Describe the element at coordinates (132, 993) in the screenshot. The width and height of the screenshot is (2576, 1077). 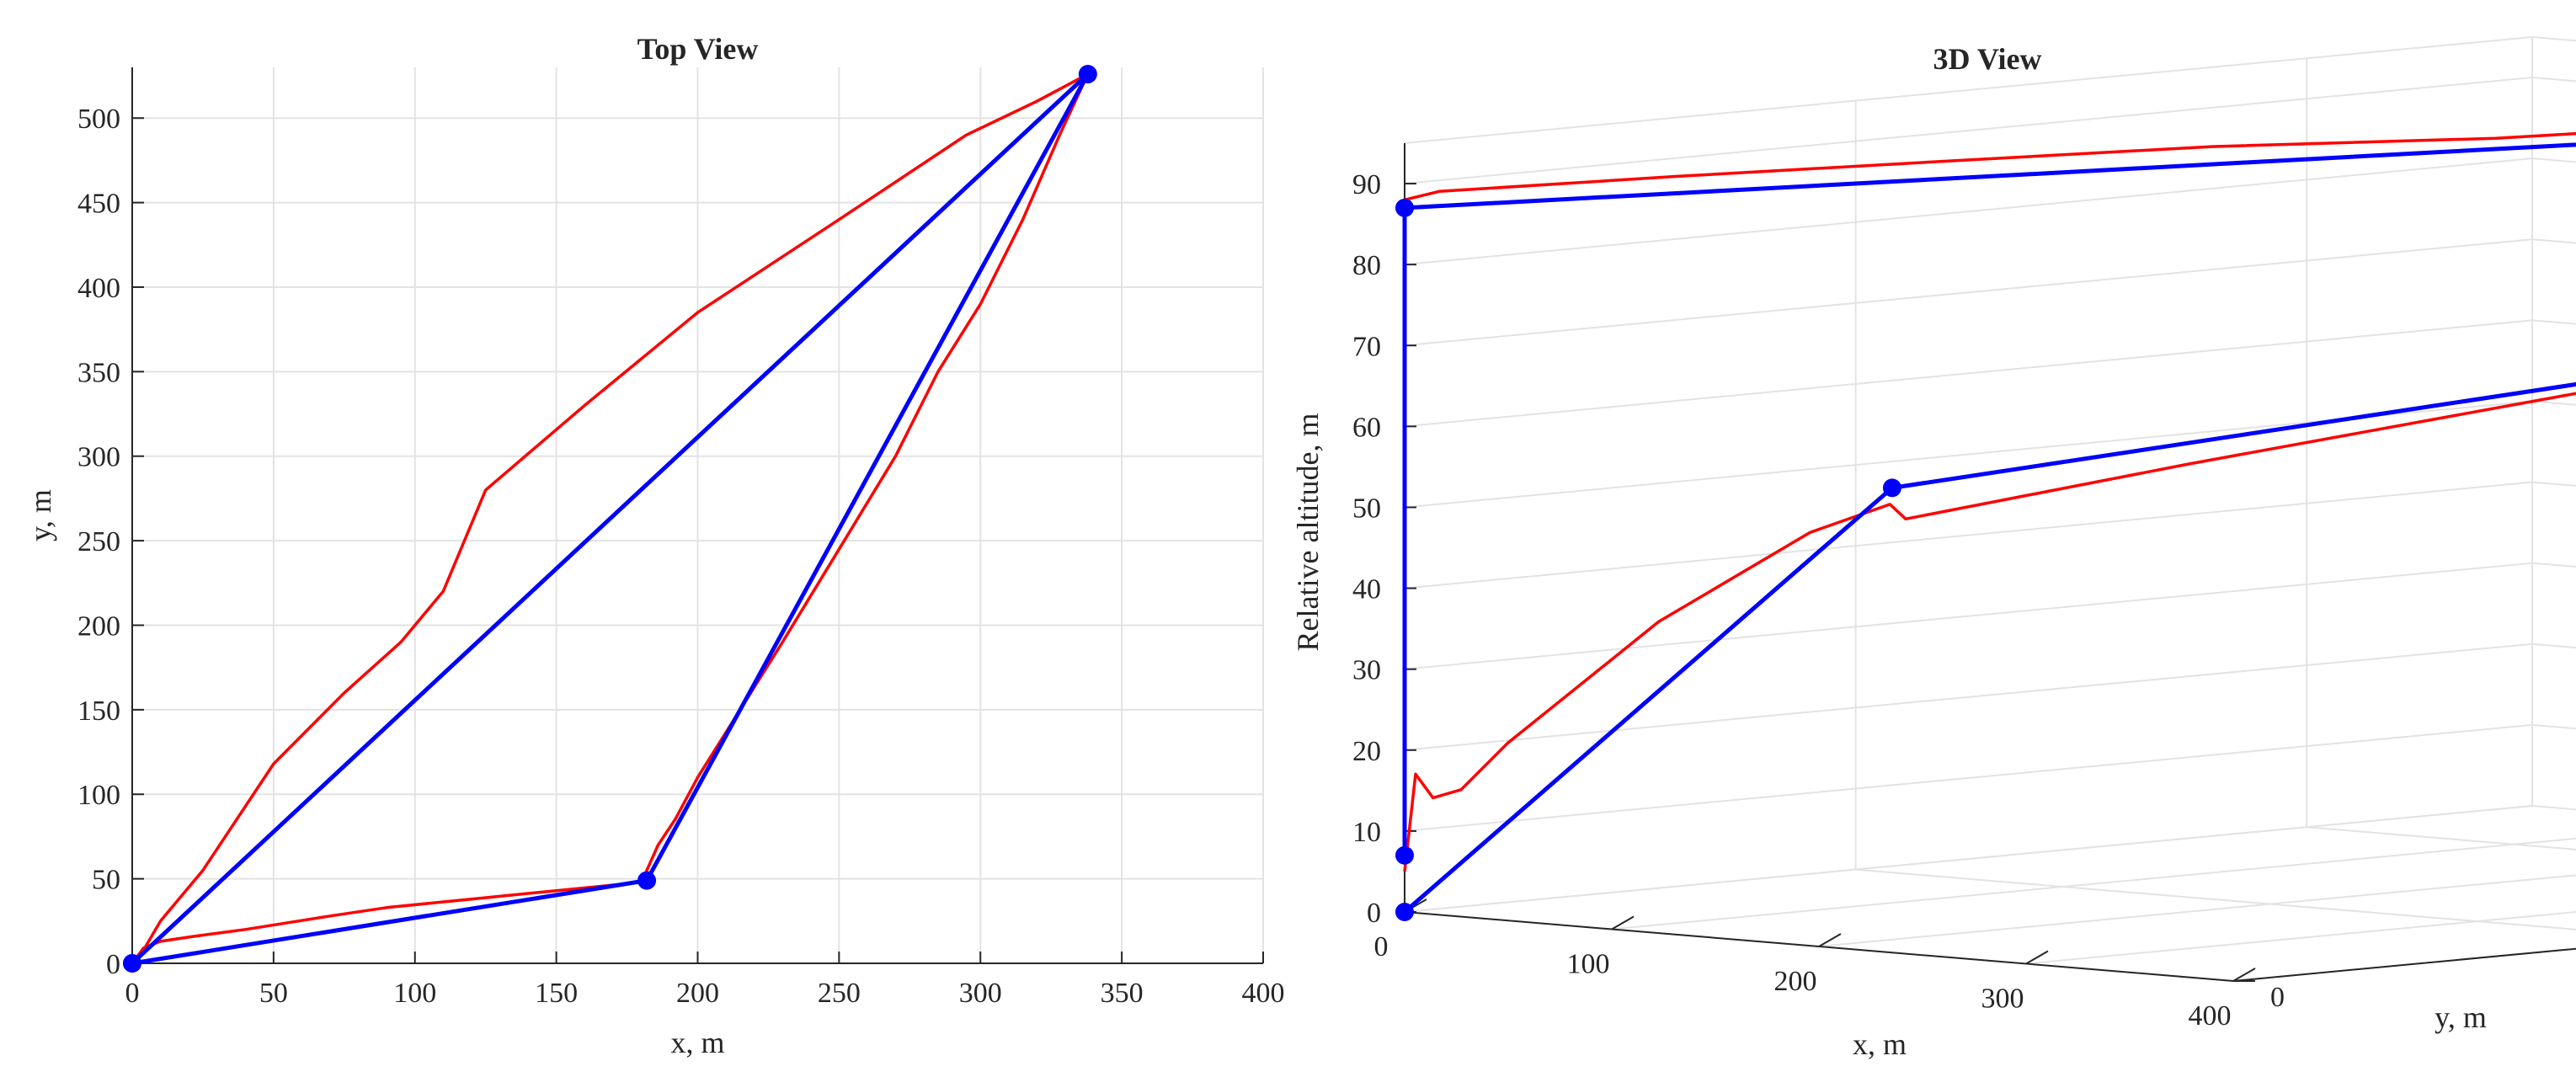
I see `top-view-x-tick-label: 0` at that location.